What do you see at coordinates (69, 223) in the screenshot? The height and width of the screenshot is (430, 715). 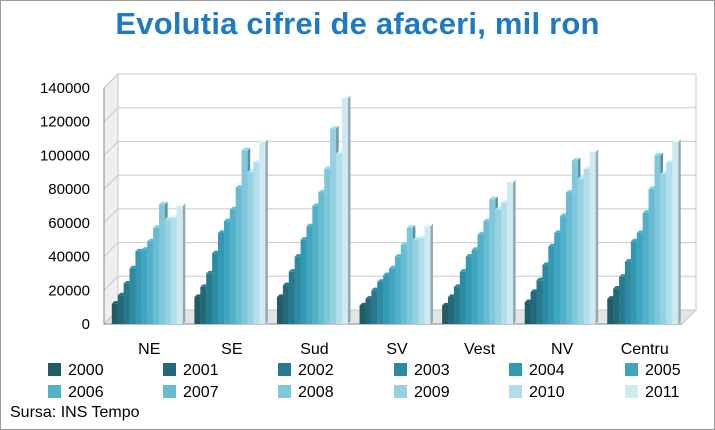 I see `y-tick-label: 60000` at bounding box center [69, 223].